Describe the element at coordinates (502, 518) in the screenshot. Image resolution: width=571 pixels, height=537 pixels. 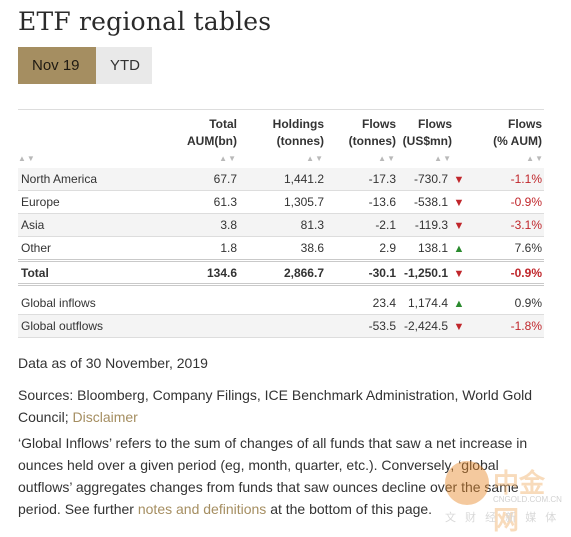
I see `watermark-tagline: 文 财 经 新 媒 体` at that location.